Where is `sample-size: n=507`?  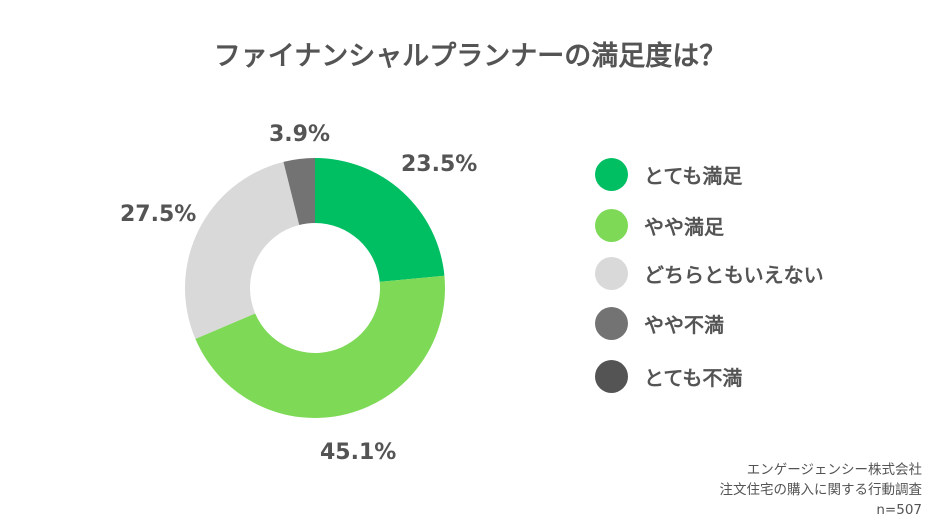
sample-size: n=507 is located at coordinates (899, 510).